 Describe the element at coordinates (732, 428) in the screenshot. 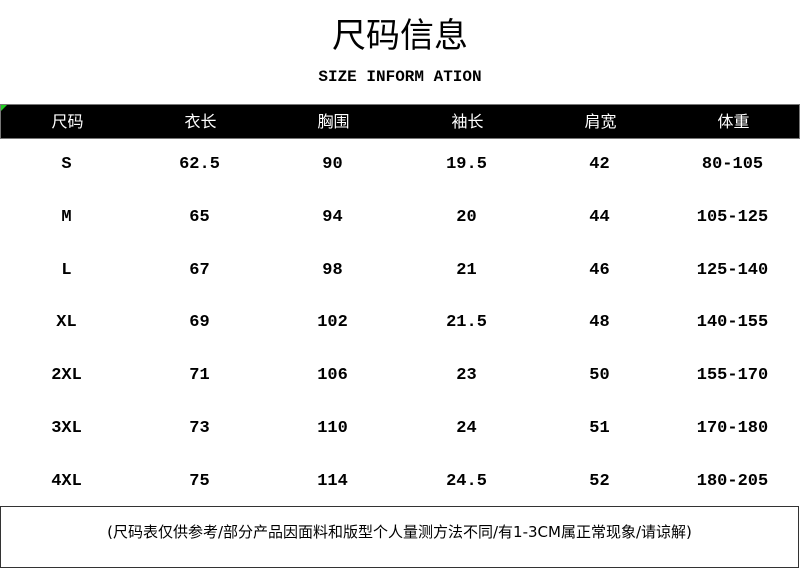

I see `cell-weight: 170-180` at that location.